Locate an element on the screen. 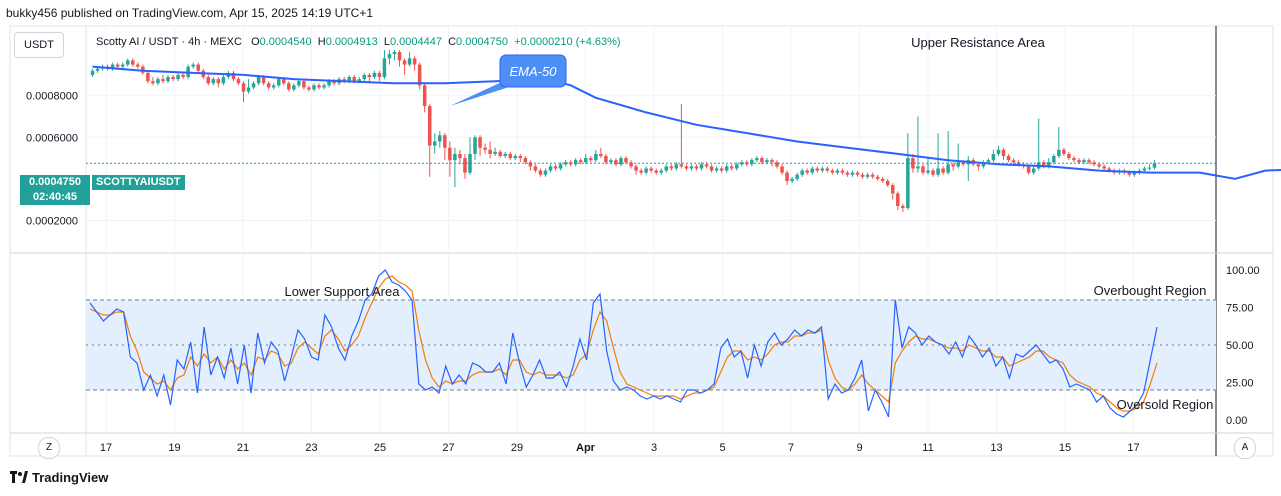 The image size is (1281, 496). time-tick-label: 7 is located at coordinates (791, 448).